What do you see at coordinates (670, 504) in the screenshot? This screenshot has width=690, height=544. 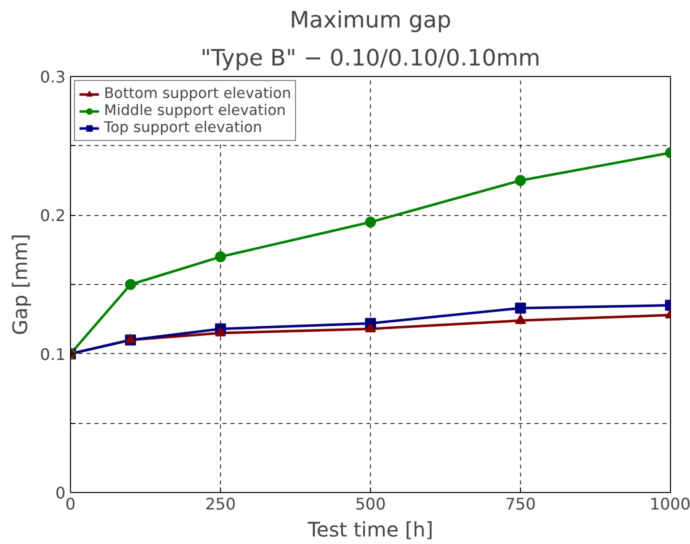 I see `x-tick-label: 1000` at bounding box center [670, 504].